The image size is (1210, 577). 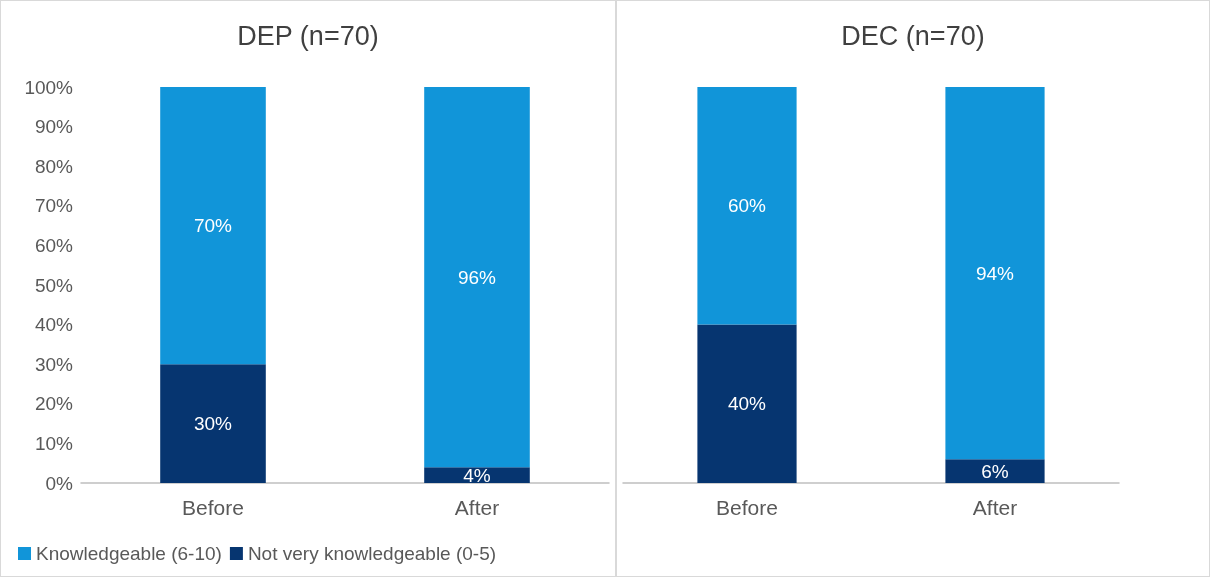 I want to click on y-tick-label: 50%, so click(x=54, y=285).